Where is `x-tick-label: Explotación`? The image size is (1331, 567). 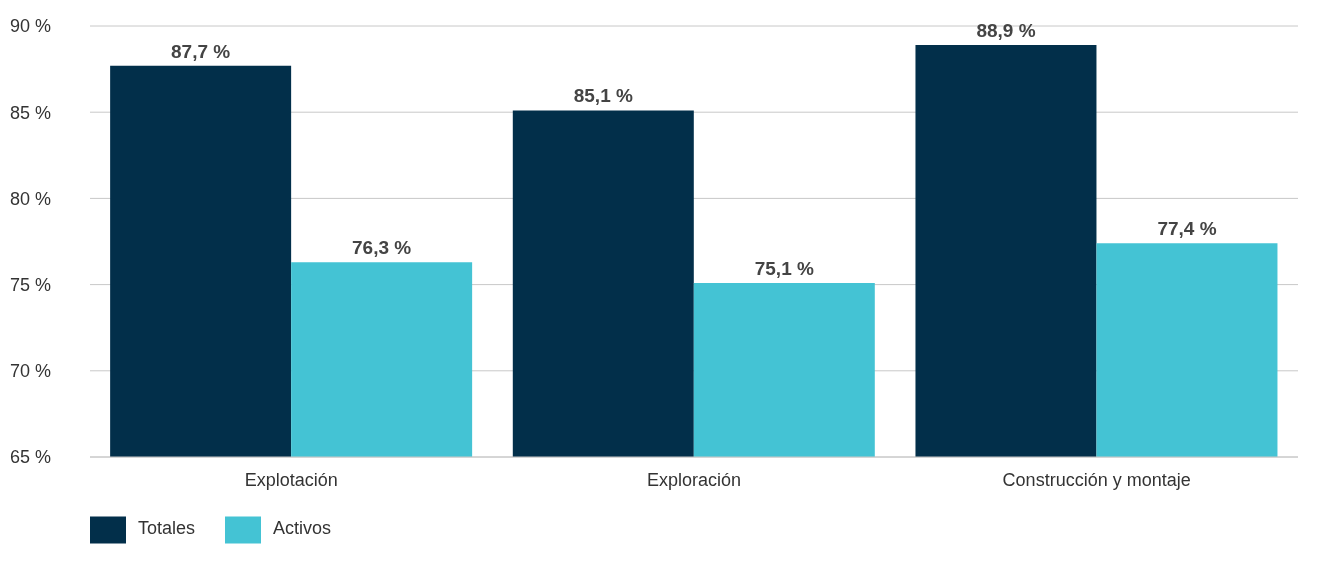 x-tick-label: Explotación is located at coordinates (291, 479).